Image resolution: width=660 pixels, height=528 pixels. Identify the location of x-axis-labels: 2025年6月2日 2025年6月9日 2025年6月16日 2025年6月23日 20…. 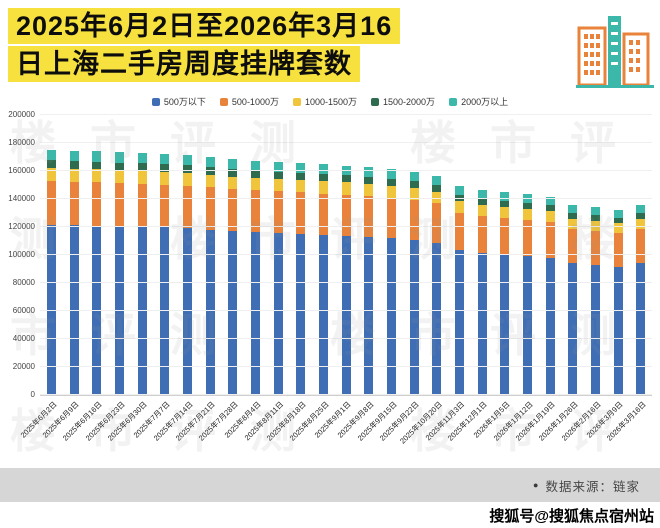
(335, 432).